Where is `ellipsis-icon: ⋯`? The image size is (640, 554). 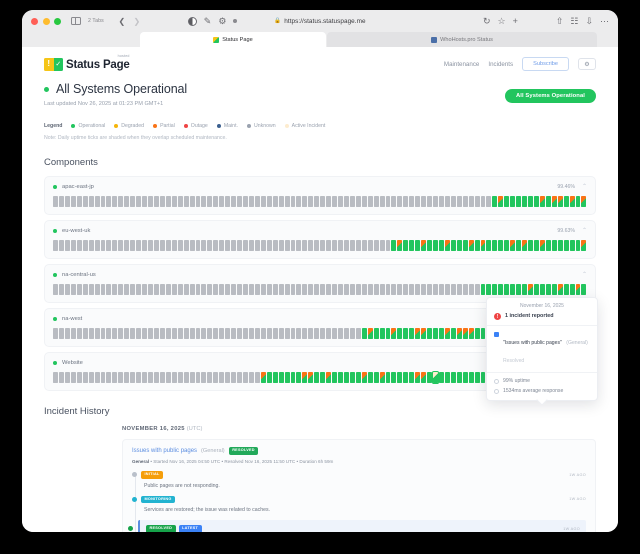
ellipsis-icon: ⋯ is located at coordinates (604, 20).